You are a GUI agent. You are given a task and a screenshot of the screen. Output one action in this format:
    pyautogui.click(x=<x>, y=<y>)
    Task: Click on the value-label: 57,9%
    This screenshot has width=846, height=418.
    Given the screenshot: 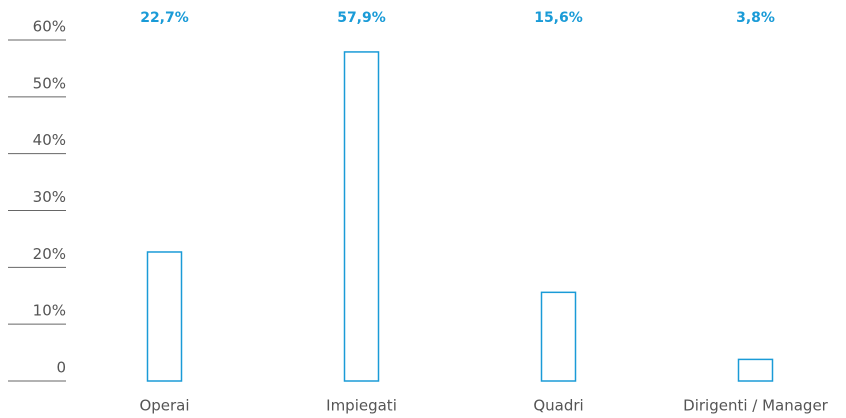 What is the action you would take?
    pyautogui.click(x=361, y=18)
    